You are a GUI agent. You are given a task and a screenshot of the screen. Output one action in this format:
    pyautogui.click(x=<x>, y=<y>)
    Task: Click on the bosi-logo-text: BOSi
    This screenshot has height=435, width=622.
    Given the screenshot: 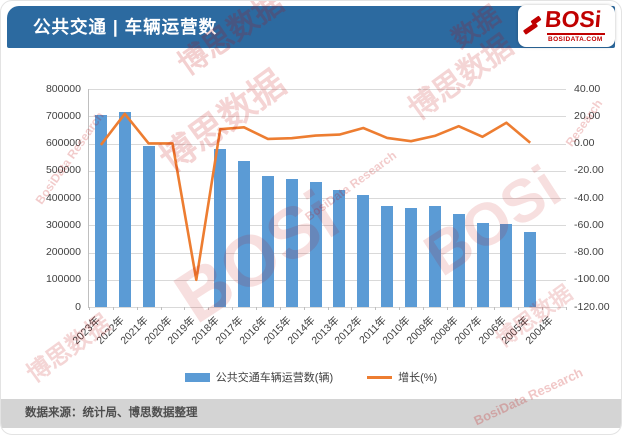 What is the action you would take?
    pyautogui.click(x=573, y=19)
    